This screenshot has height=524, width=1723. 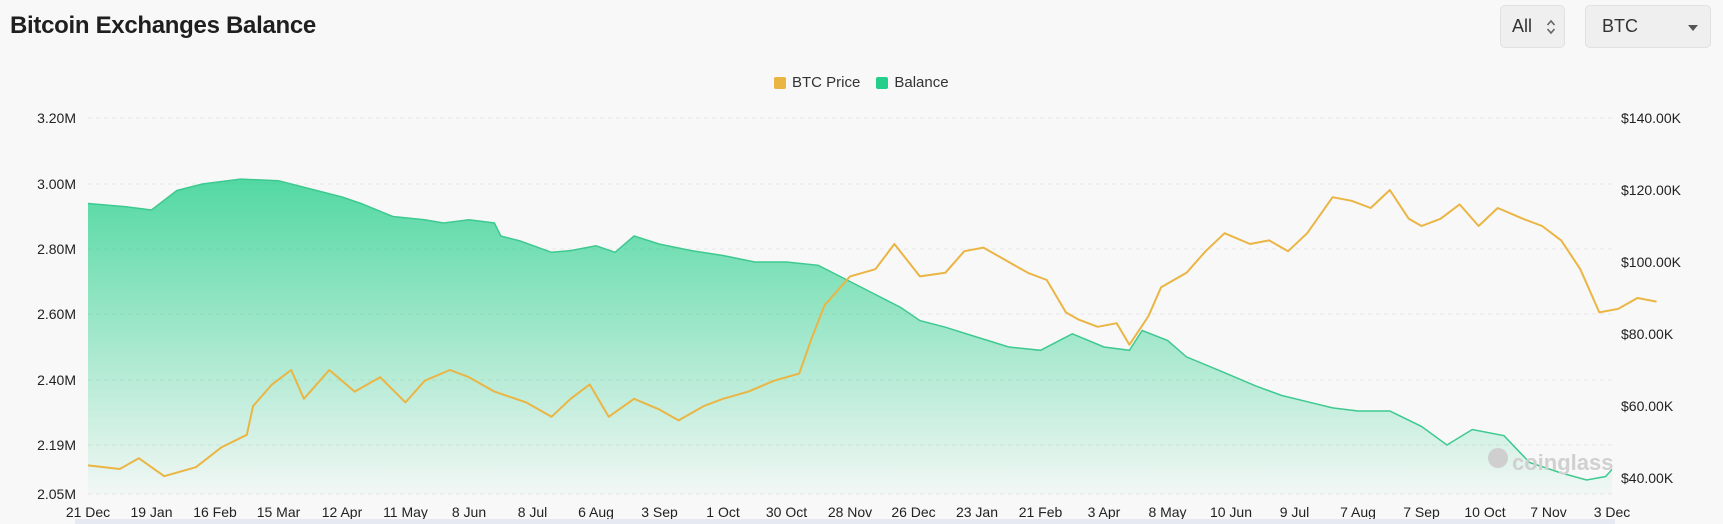 I want to click on y-left-tick-label: 2.05M, so click(x=56, y=494).